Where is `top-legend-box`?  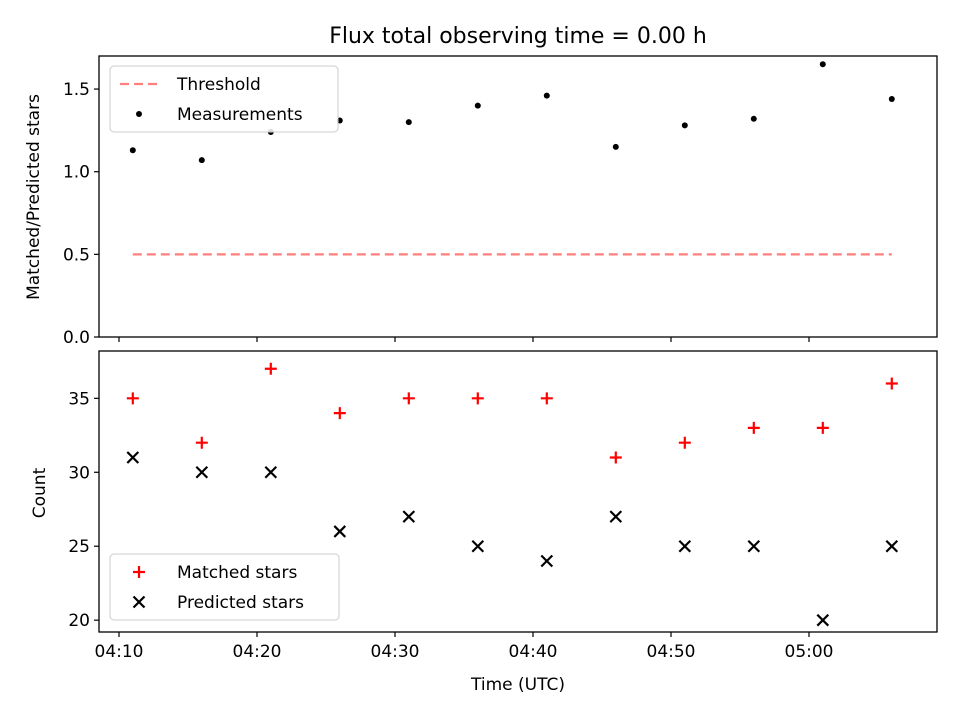
top-legend-box is located at coordinates (224, 99).